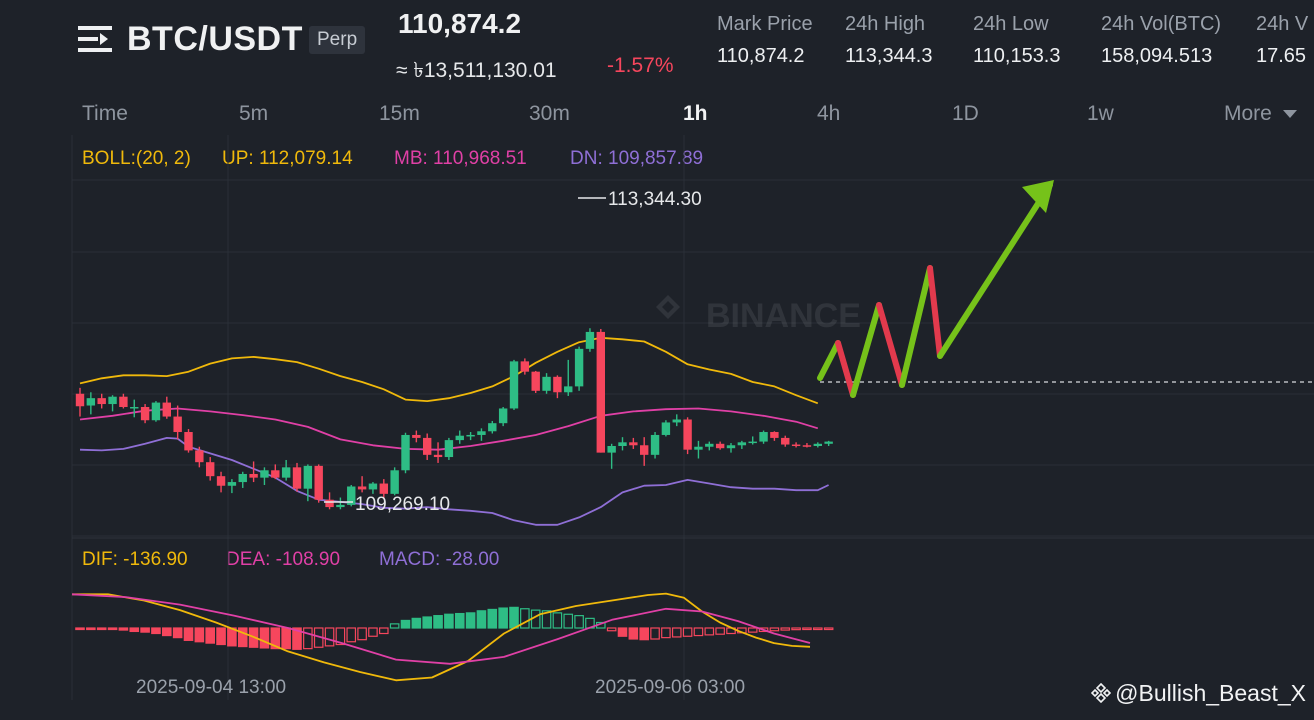 The width and height of the screenshot is (1314, 720). What do you see at coordinates (765, 24) in the screenshot?
I see `mark-price-label: Mark Price` at bounding box center [765, 24].